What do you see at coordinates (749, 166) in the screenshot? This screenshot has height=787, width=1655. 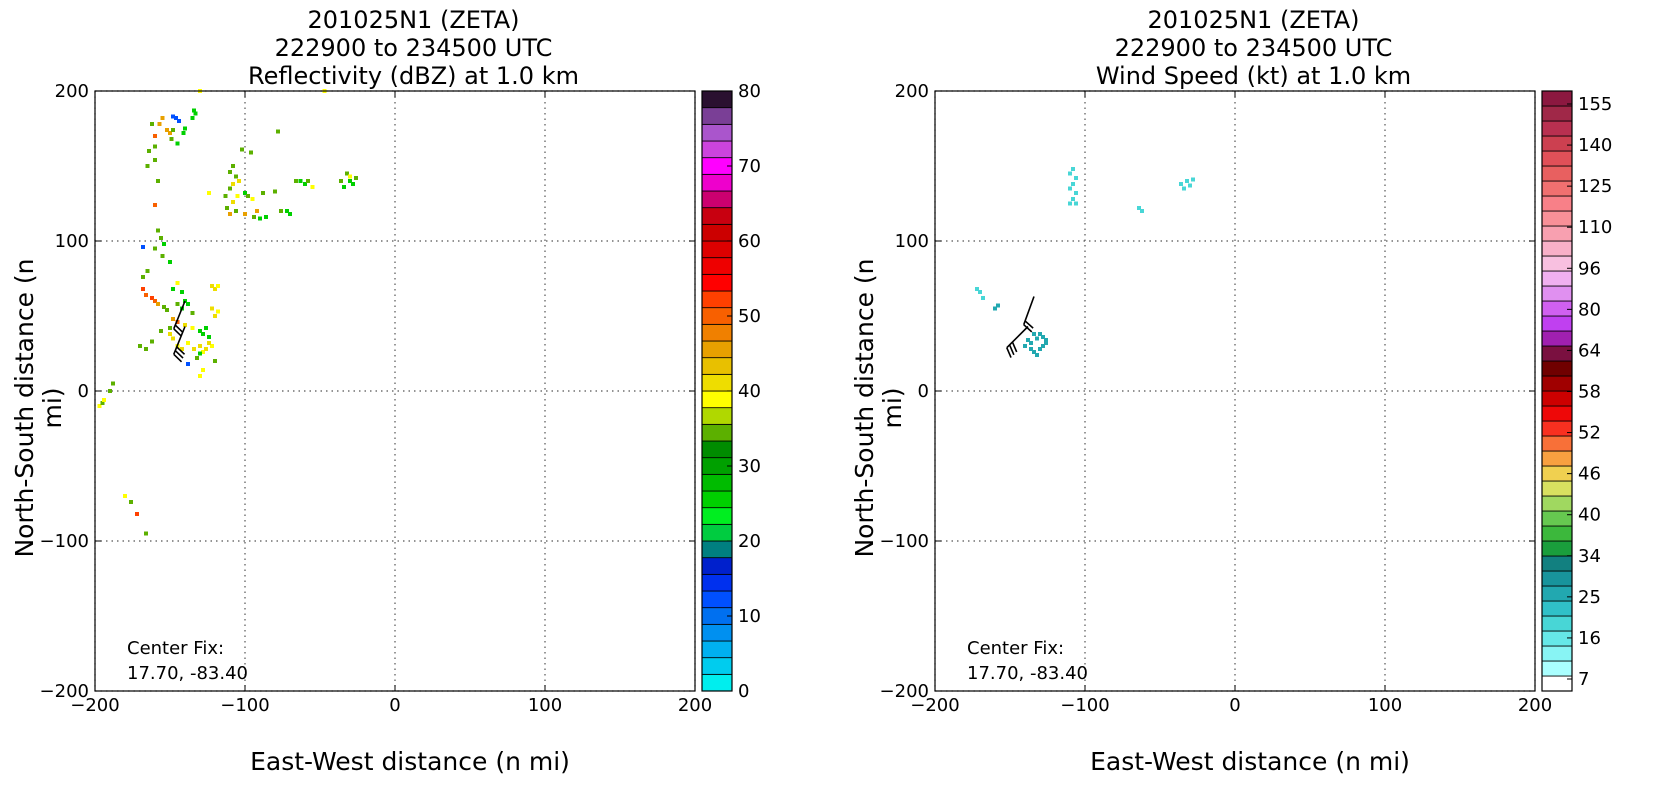 I see `colorbar-tick-label: 70` at bounding box center [749, 166].